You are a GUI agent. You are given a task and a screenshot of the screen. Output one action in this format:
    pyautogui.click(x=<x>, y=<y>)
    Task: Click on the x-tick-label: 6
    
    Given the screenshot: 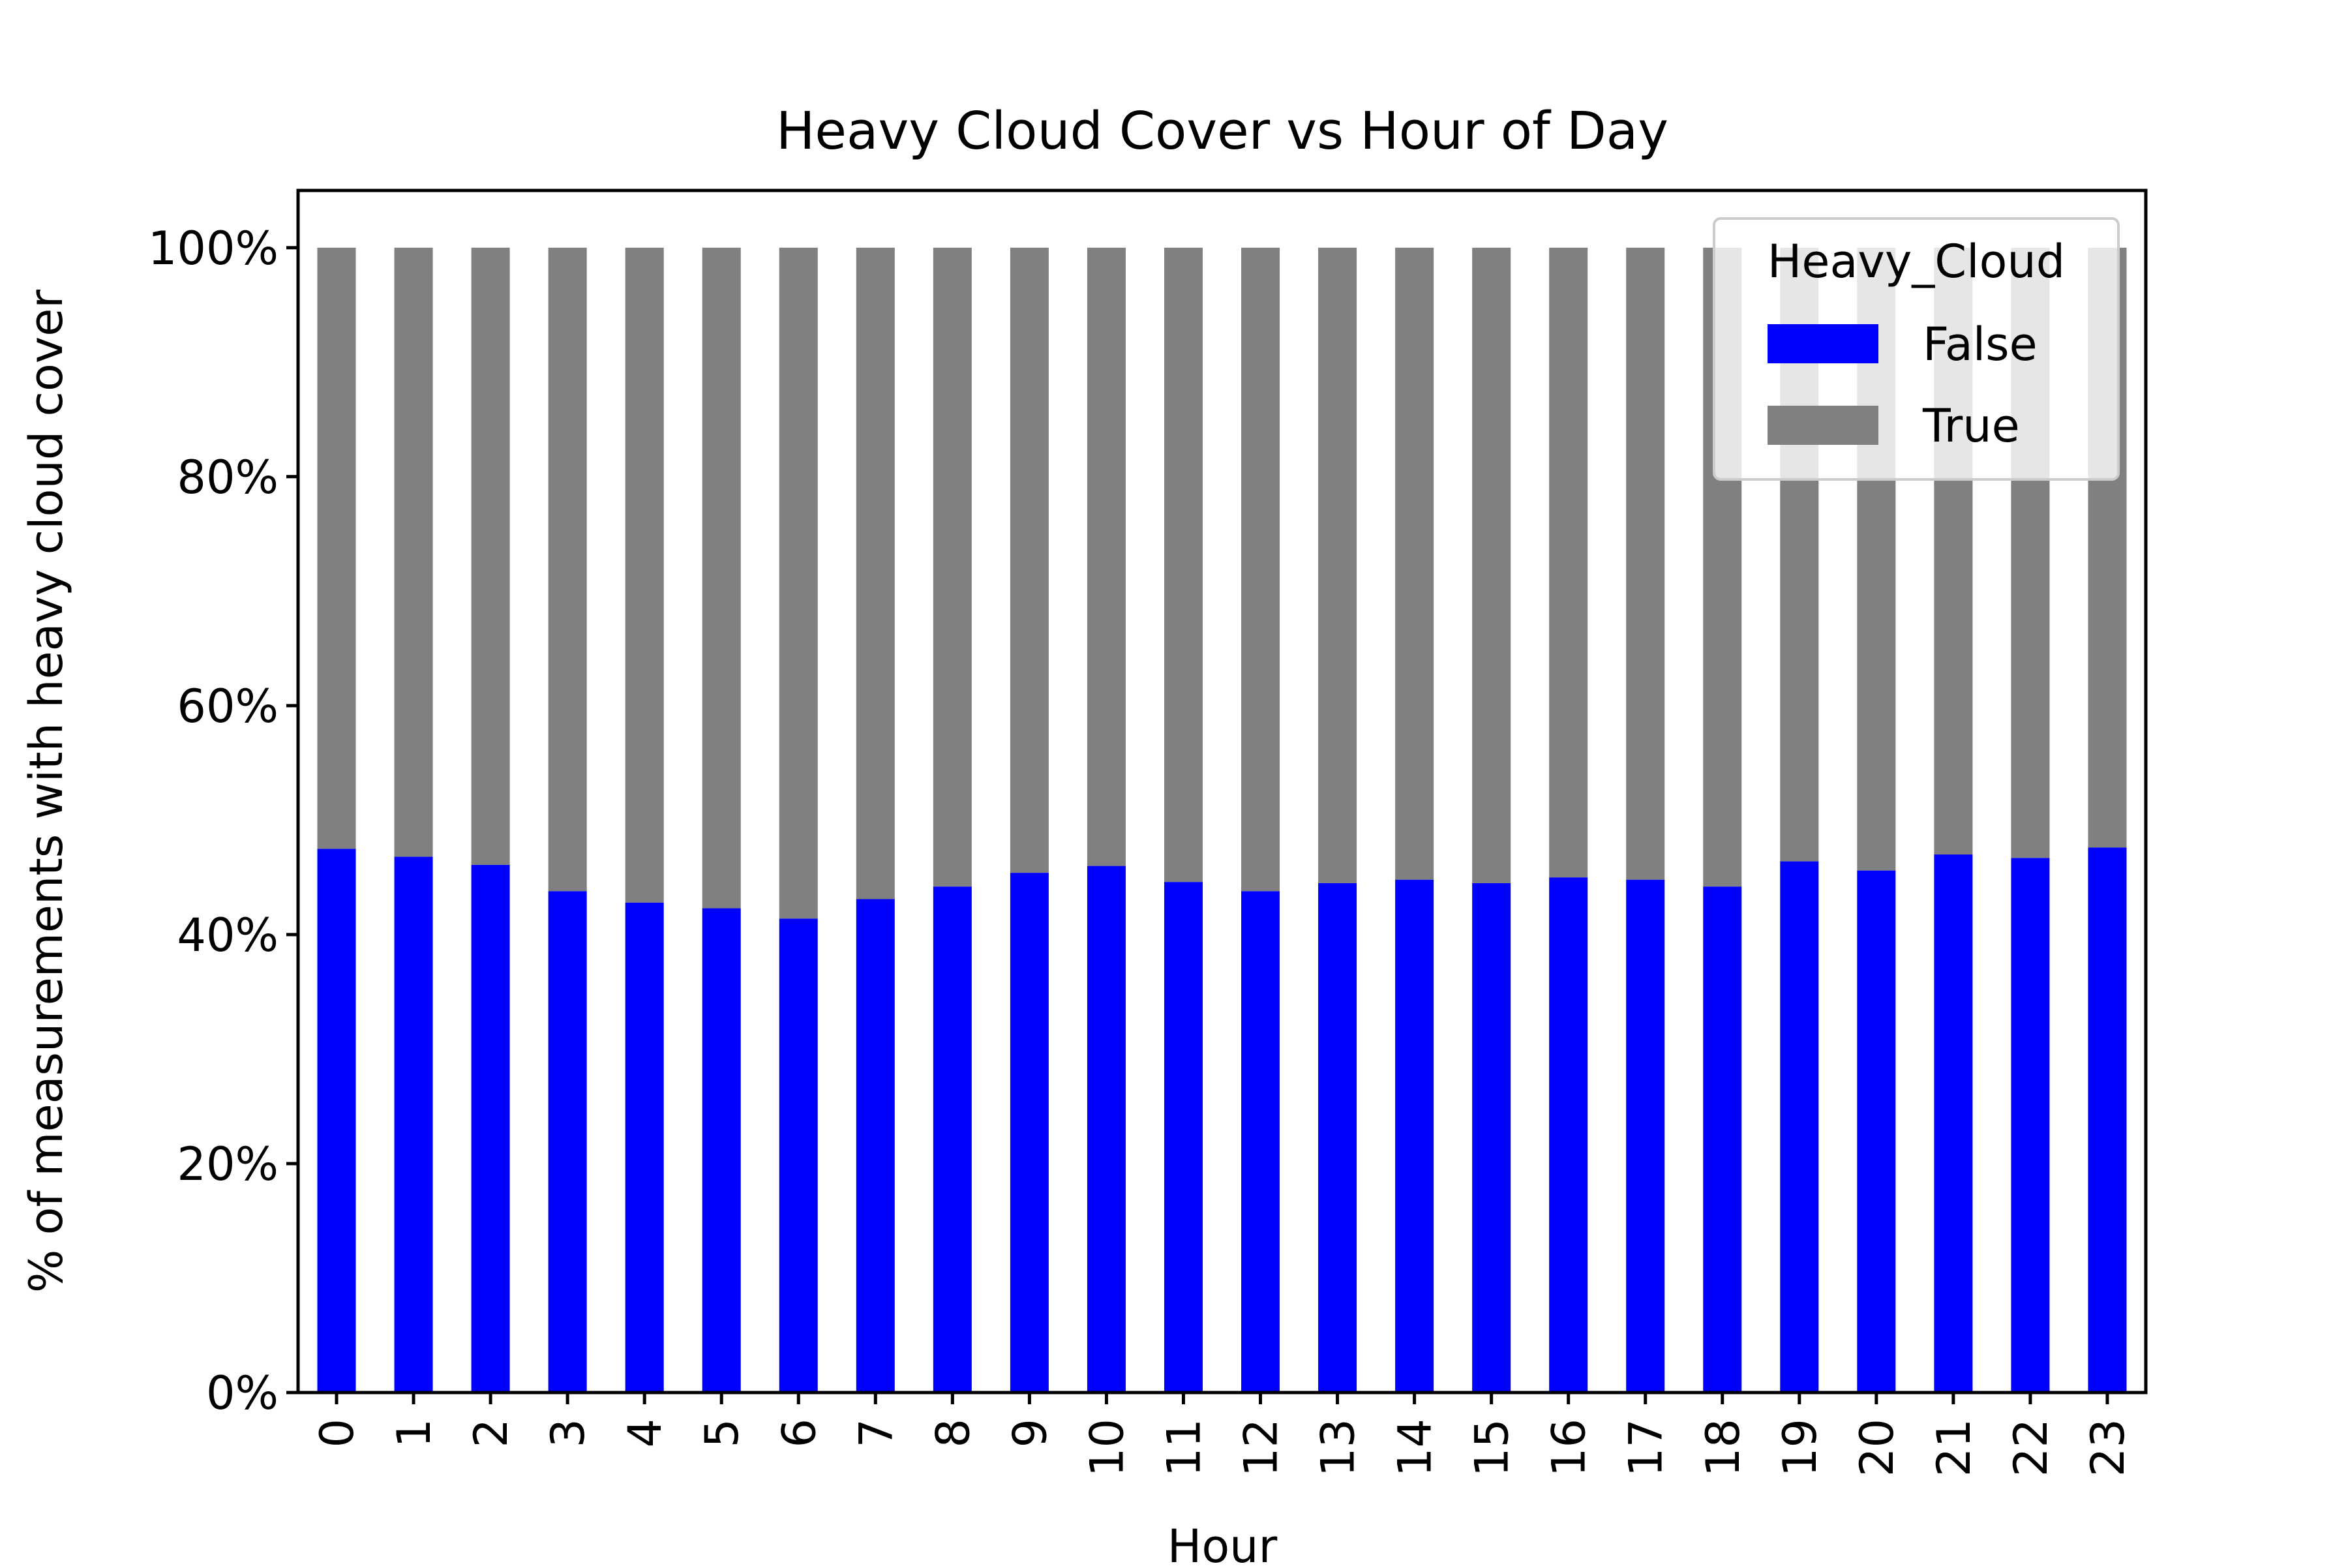 What is the action you would take?
    pyautogui.click(x=799, y=1433)
    